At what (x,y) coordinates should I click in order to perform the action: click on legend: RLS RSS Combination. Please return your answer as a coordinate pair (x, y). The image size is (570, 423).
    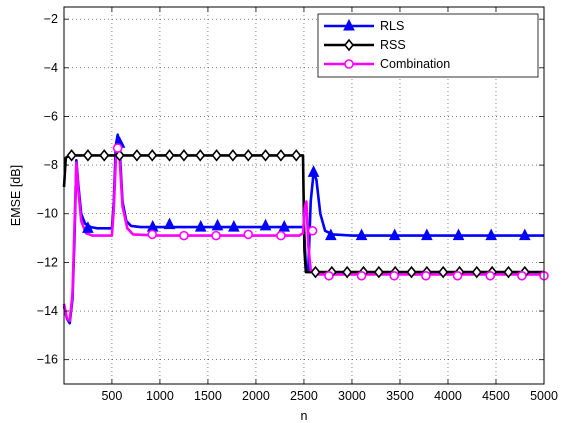
    Looking at the image, I should click on (428, 45).